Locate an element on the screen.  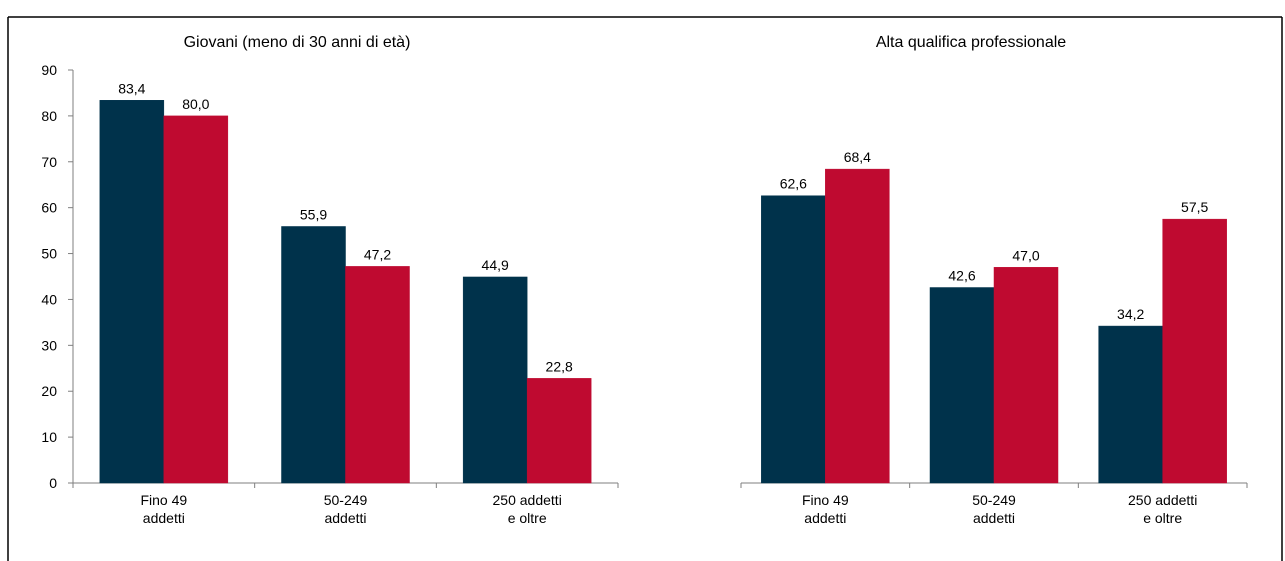
data-label: 68,4 is located at coordinates (857, 157).